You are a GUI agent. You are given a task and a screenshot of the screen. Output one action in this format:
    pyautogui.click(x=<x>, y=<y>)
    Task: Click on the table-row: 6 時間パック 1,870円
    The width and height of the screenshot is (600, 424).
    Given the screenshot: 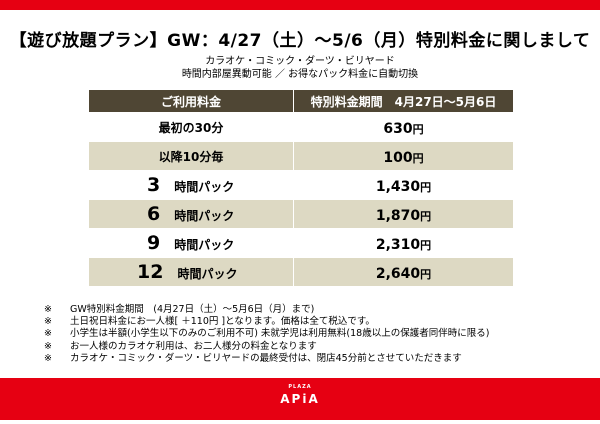 What is the action you would take?
    pyautogui.click(x=301, y=214)
    